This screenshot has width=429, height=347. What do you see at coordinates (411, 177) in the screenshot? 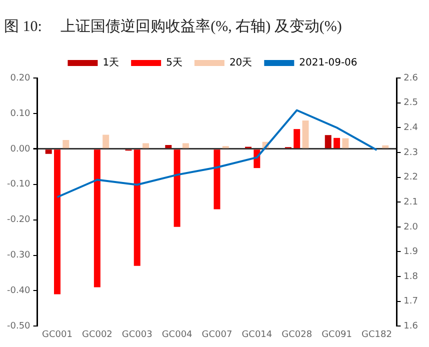
I see `y2-tick-label: 2.2` at bounding box center [411, 177].